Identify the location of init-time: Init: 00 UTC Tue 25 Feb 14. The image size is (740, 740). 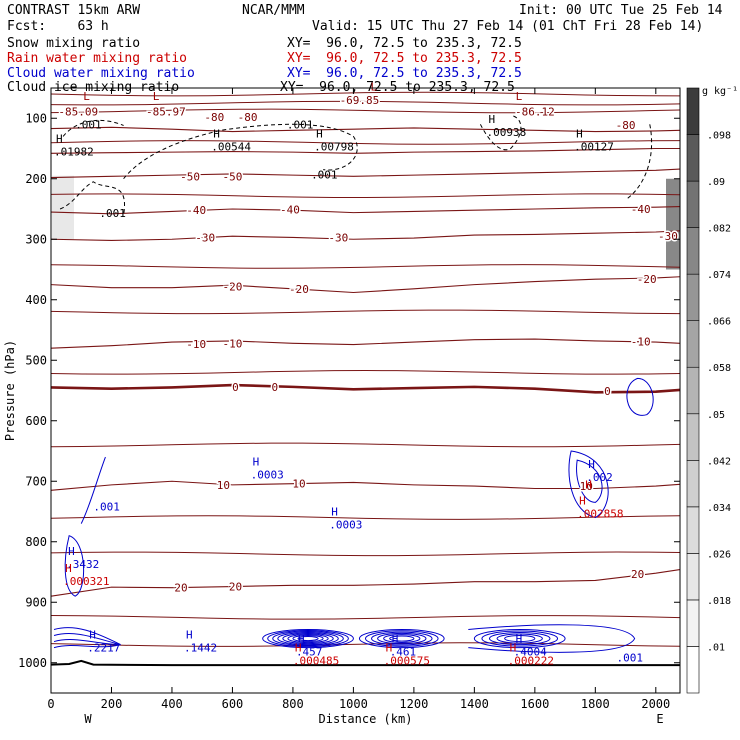
(621, 10).